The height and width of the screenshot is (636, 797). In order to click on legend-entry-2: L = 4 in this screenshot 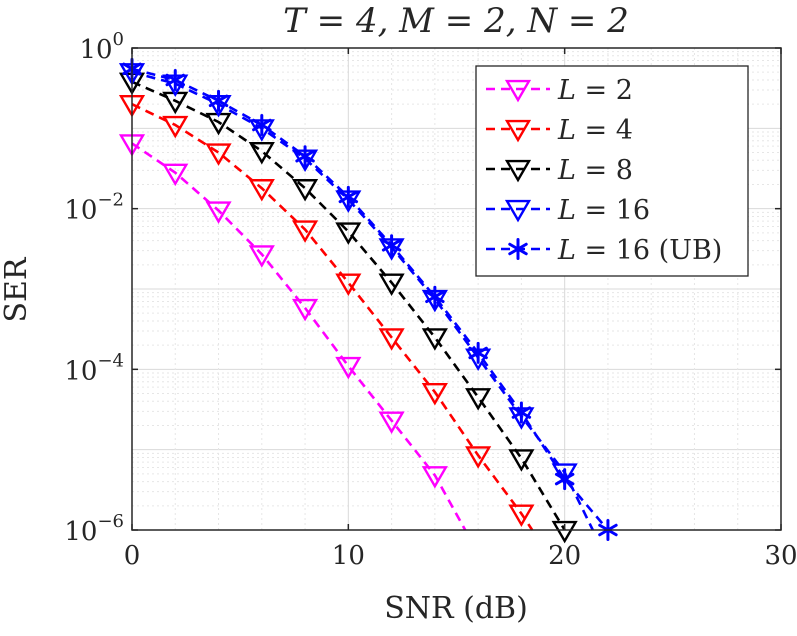, I will do `click(559, 130)`.